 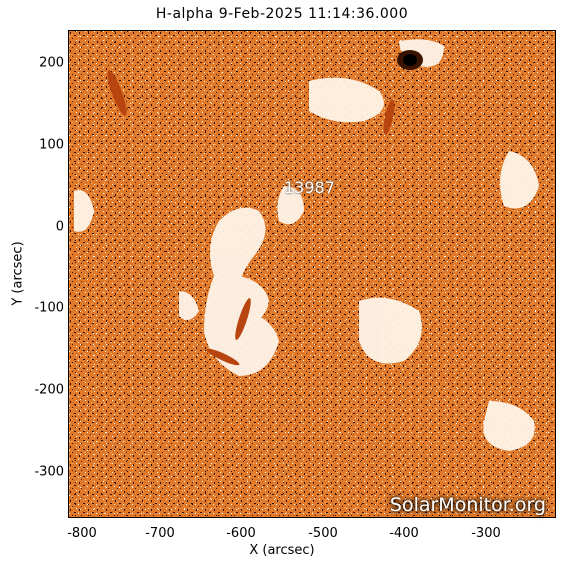 I want to click on y-tick-label: -200, so click(x=49, y=390).